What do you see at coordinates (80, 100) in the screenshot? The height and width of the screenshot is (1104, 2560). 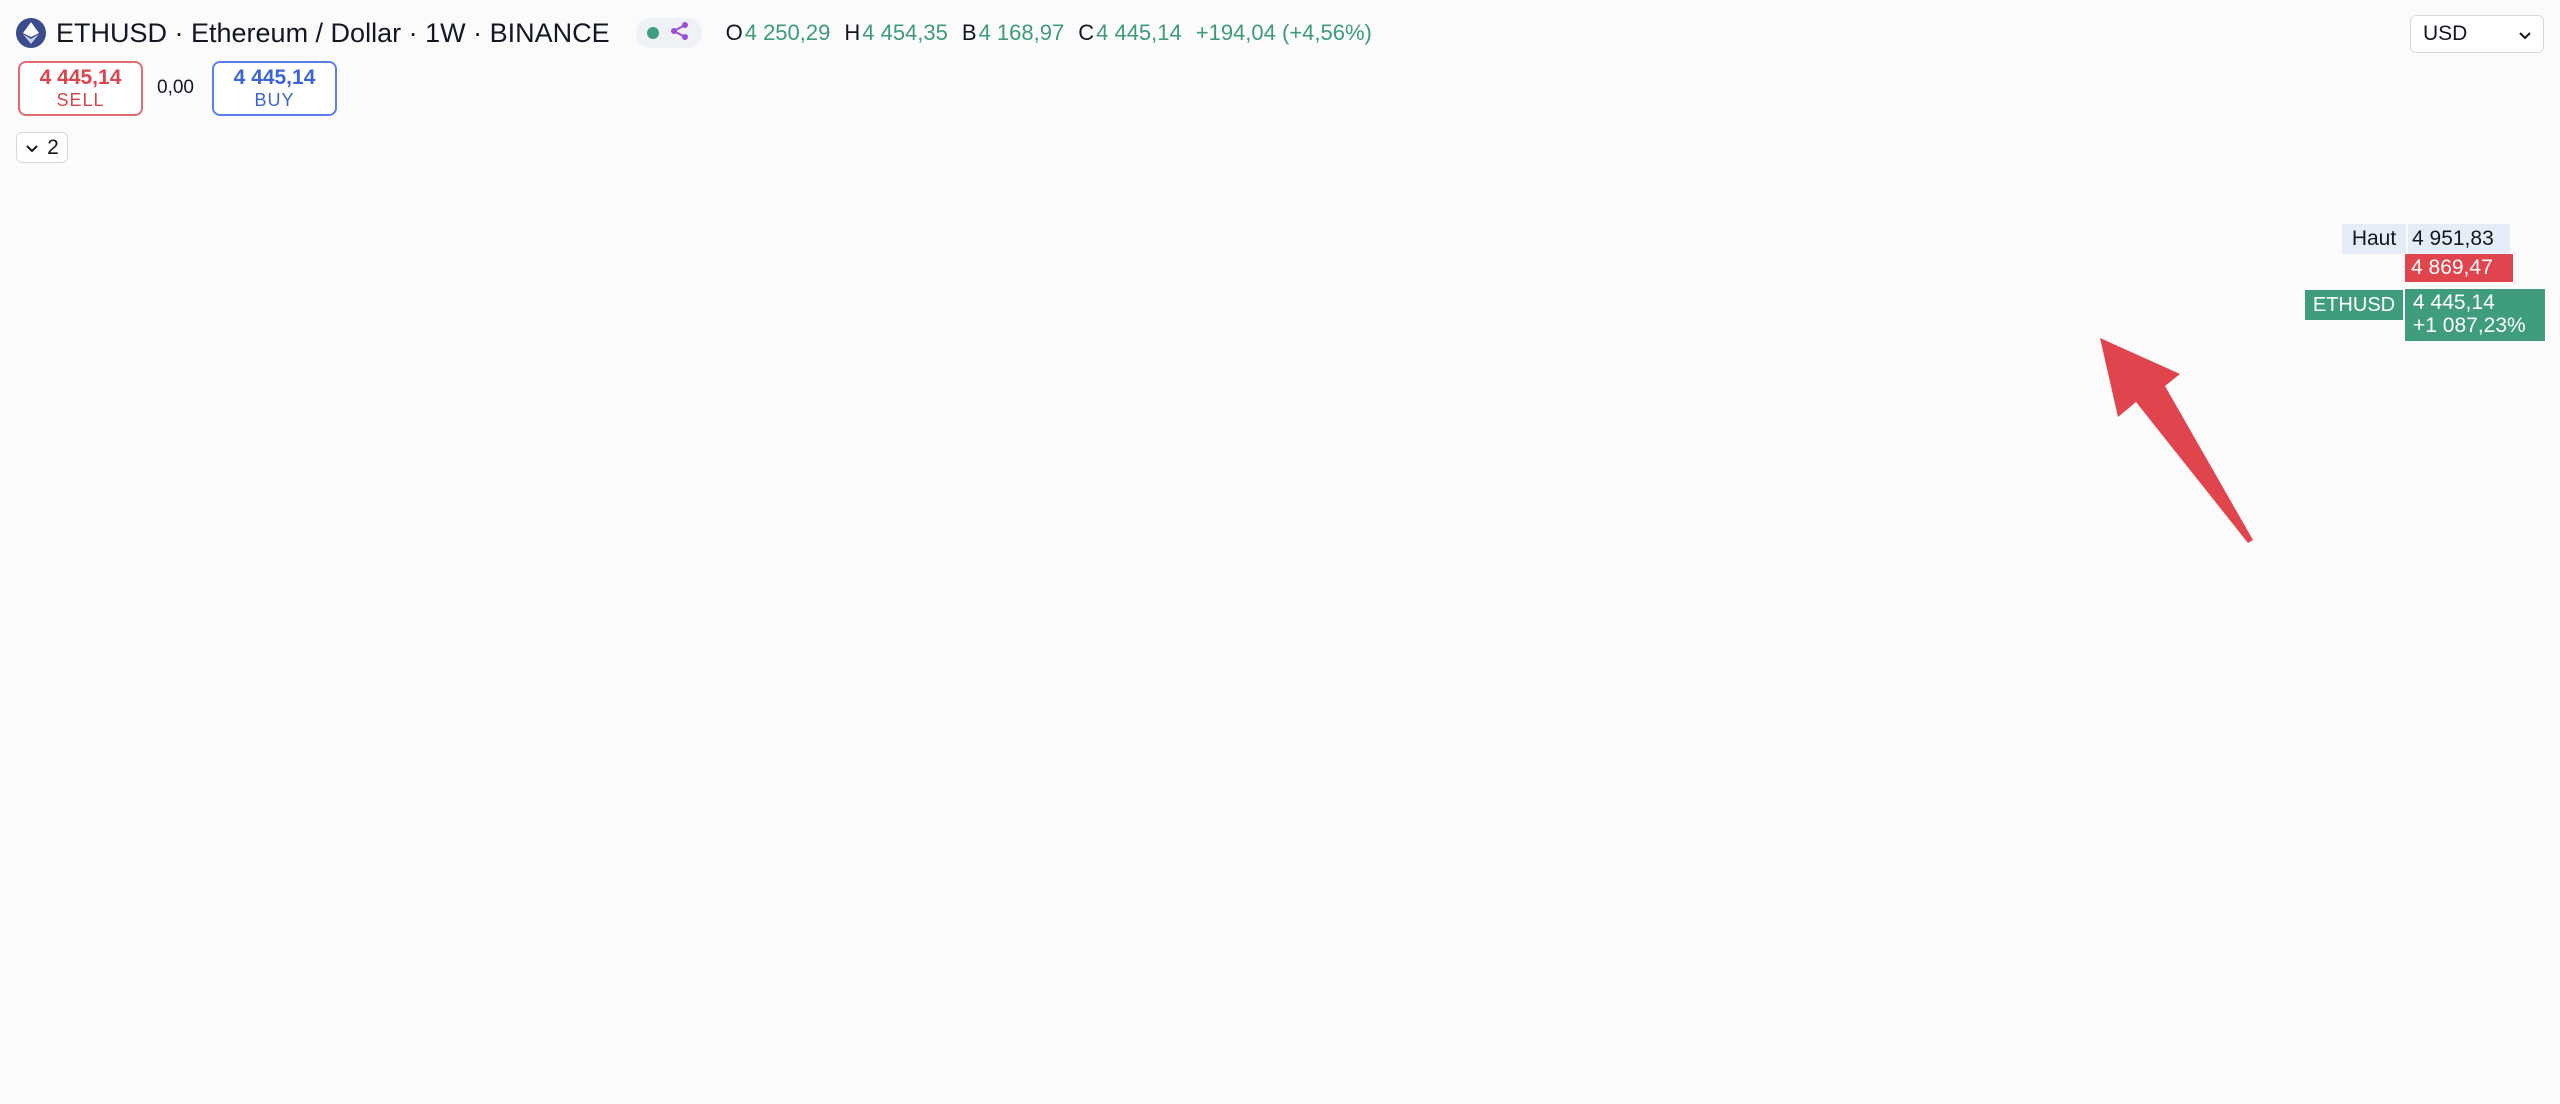 I see `sell-label: SELL` at bounding box center [80, 100].